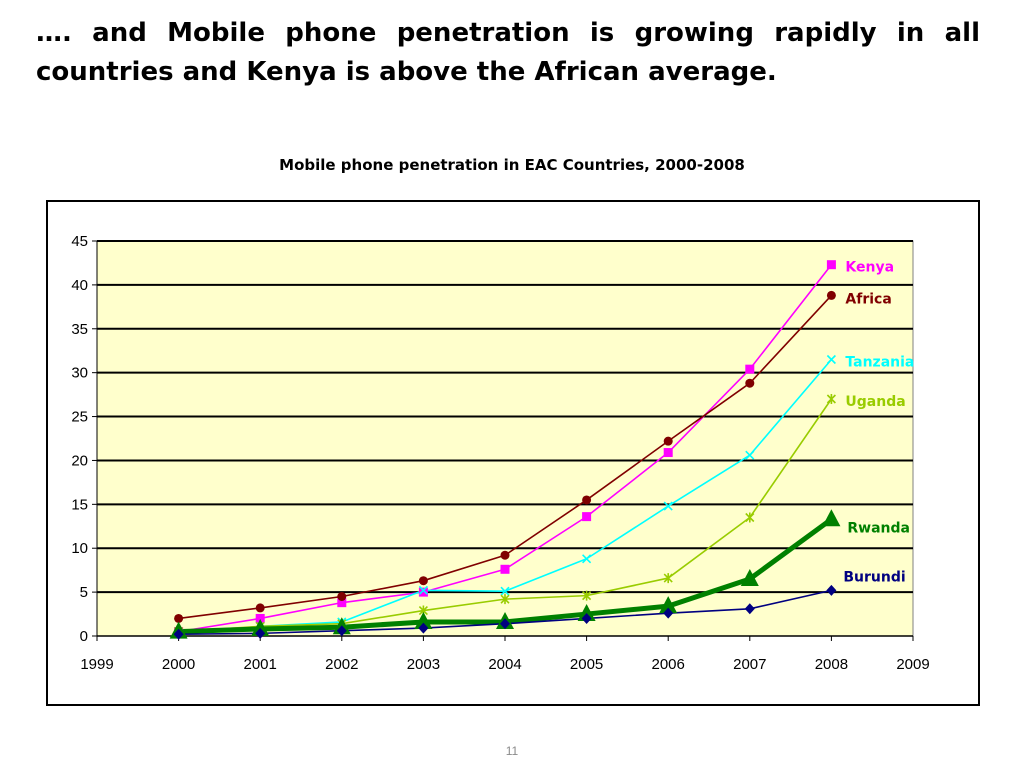  What do you see at coordinates (423, 664) in the screenshot?
I see `x-tick-label-2003: 2003` at bounding box center [423, 664].